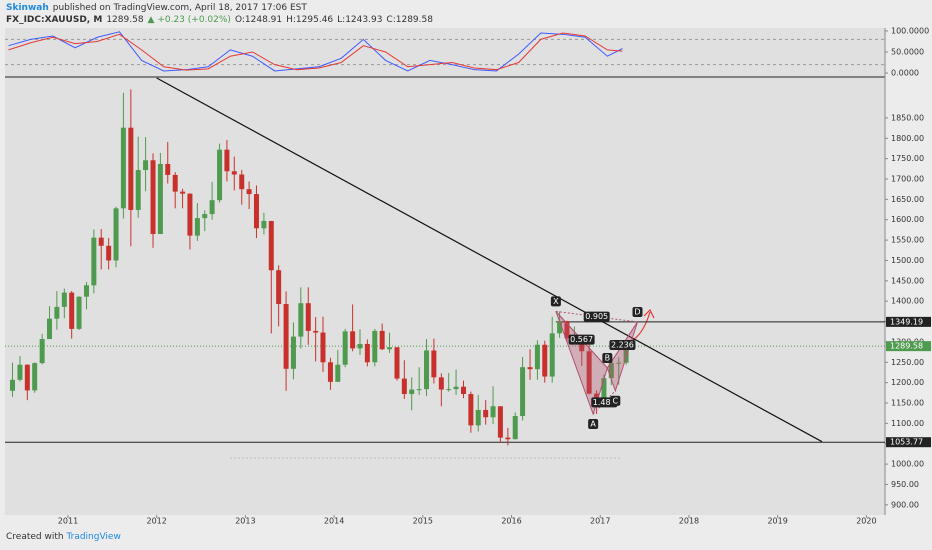 The image size is (932, 550). What do you see at coordinates (777, 521) in the screenshot?
I see `x-tick-label: 2019` at bounding box center [777, 521].